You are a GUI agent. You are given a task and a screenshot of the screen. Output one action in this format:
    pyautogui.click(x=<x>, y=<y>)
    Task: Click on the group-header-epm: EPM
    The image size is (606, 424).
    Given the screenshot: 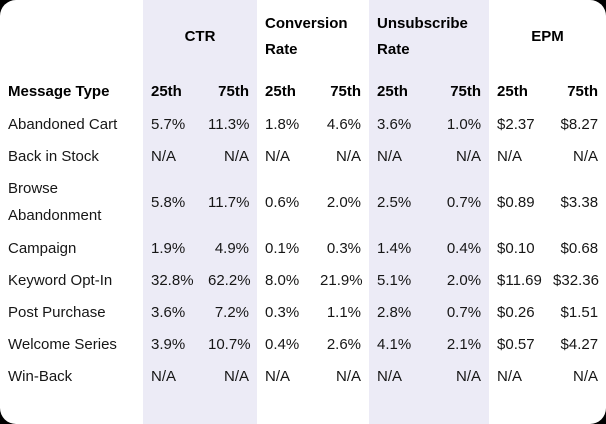 What is the action you would take?
    pyautogui.click(x=547, y=36)
    